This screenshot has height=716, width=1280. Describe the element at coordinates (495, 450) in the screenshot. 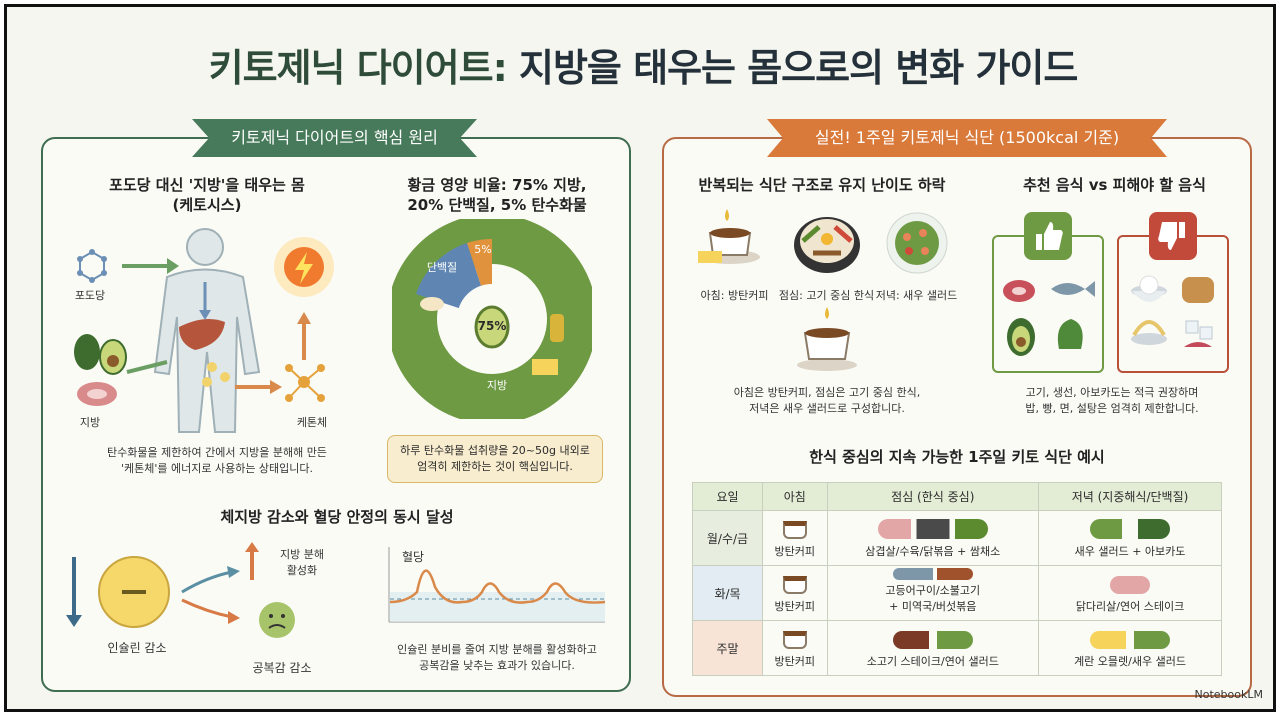

I see `carb-note-line1: 하루 탄수화물 섭취량을 20~50g 내외로` at that location.